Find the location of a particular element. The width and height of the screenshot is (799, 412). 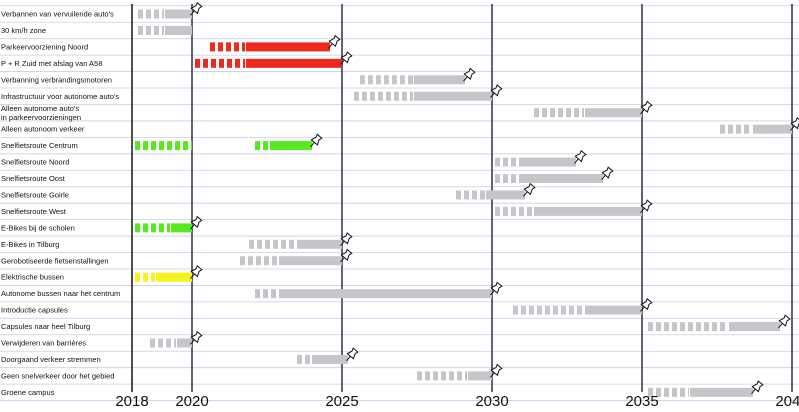

row-label: Autonome bussen naar het centrum is located at coordinates (60, 293).